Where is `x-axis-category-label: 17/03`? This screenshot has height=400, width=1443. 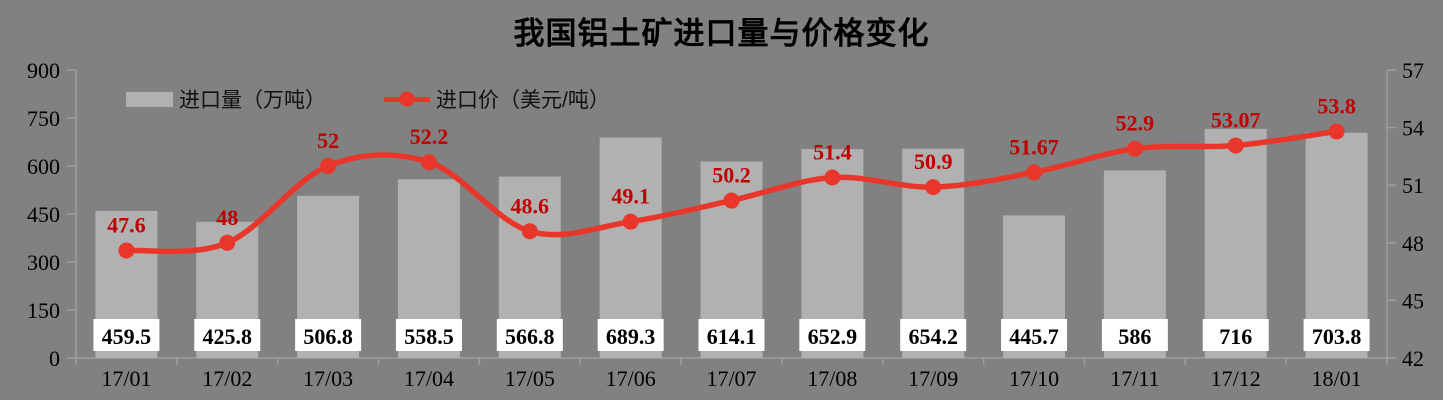 x-axis-category-label: 17/03 is located at coordinates (328, 378).